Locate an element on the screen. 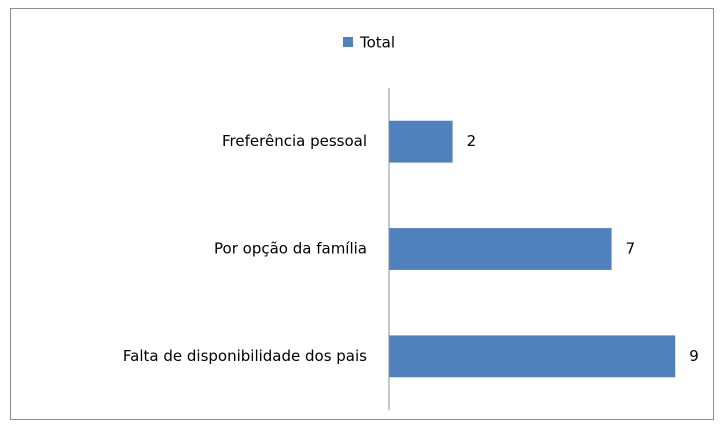  legend-swatch is located at coordinates (348, 42).